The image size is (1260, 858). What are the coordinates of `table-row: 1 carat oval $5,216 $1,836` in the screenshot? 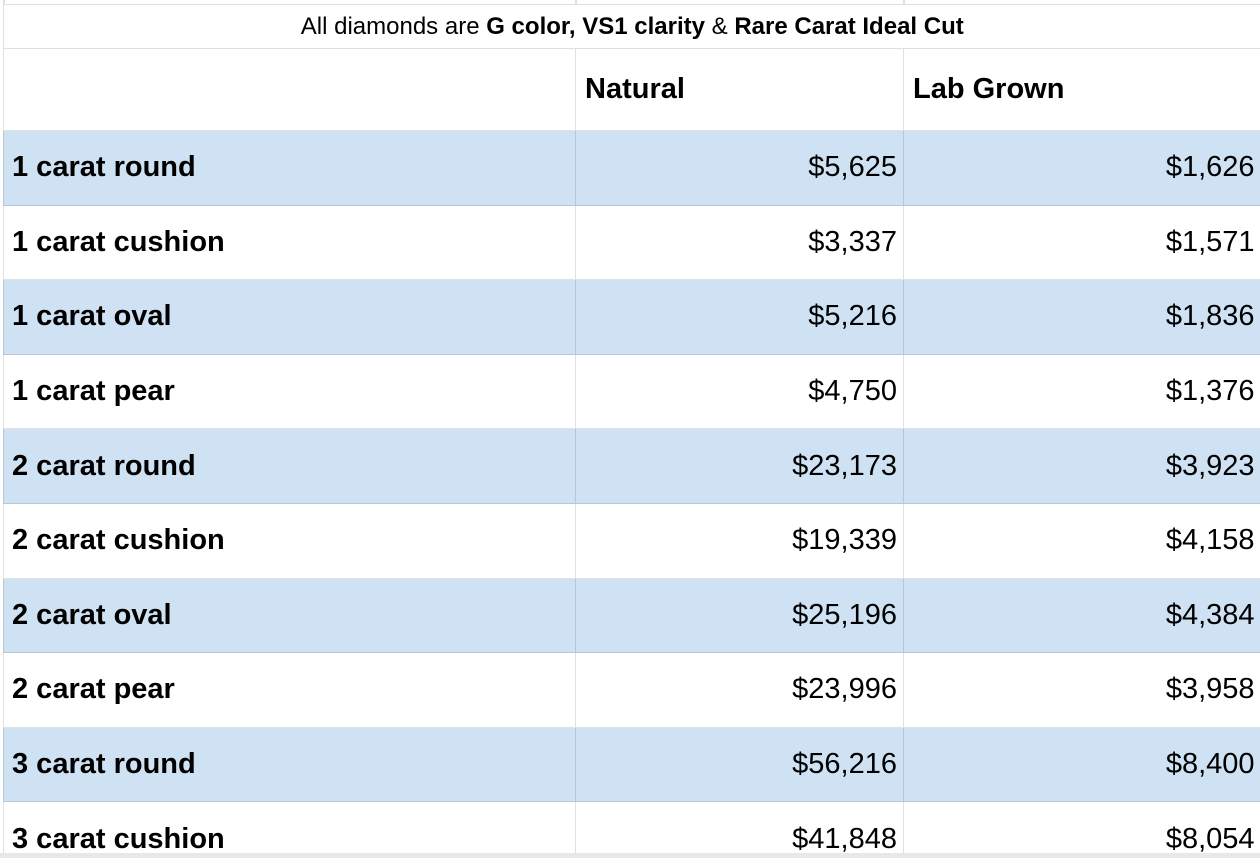 It's located at (631, 317).